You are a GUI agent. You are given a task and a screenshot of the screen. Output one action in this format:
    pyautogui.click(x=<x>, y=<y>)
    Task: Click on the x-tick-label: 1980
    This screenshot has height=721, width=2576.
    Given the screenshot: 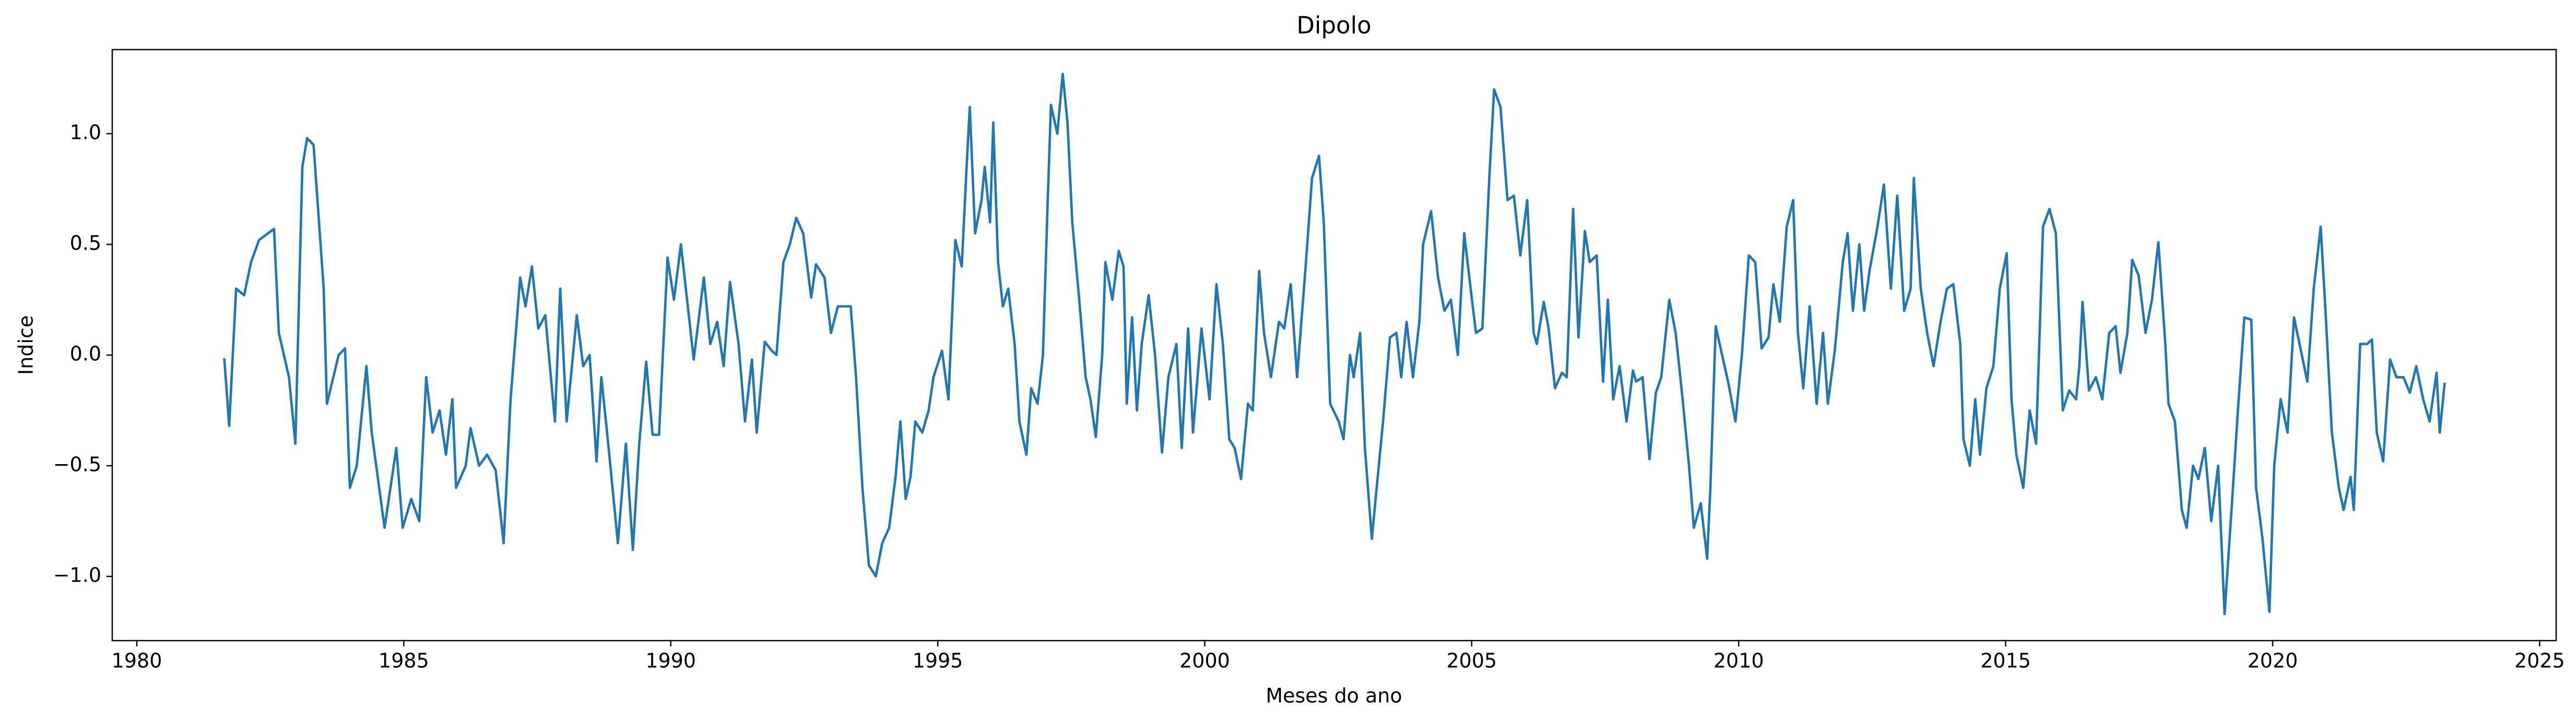 What is the action you would take?
    pyautogui.click(x=137, y=660)
    